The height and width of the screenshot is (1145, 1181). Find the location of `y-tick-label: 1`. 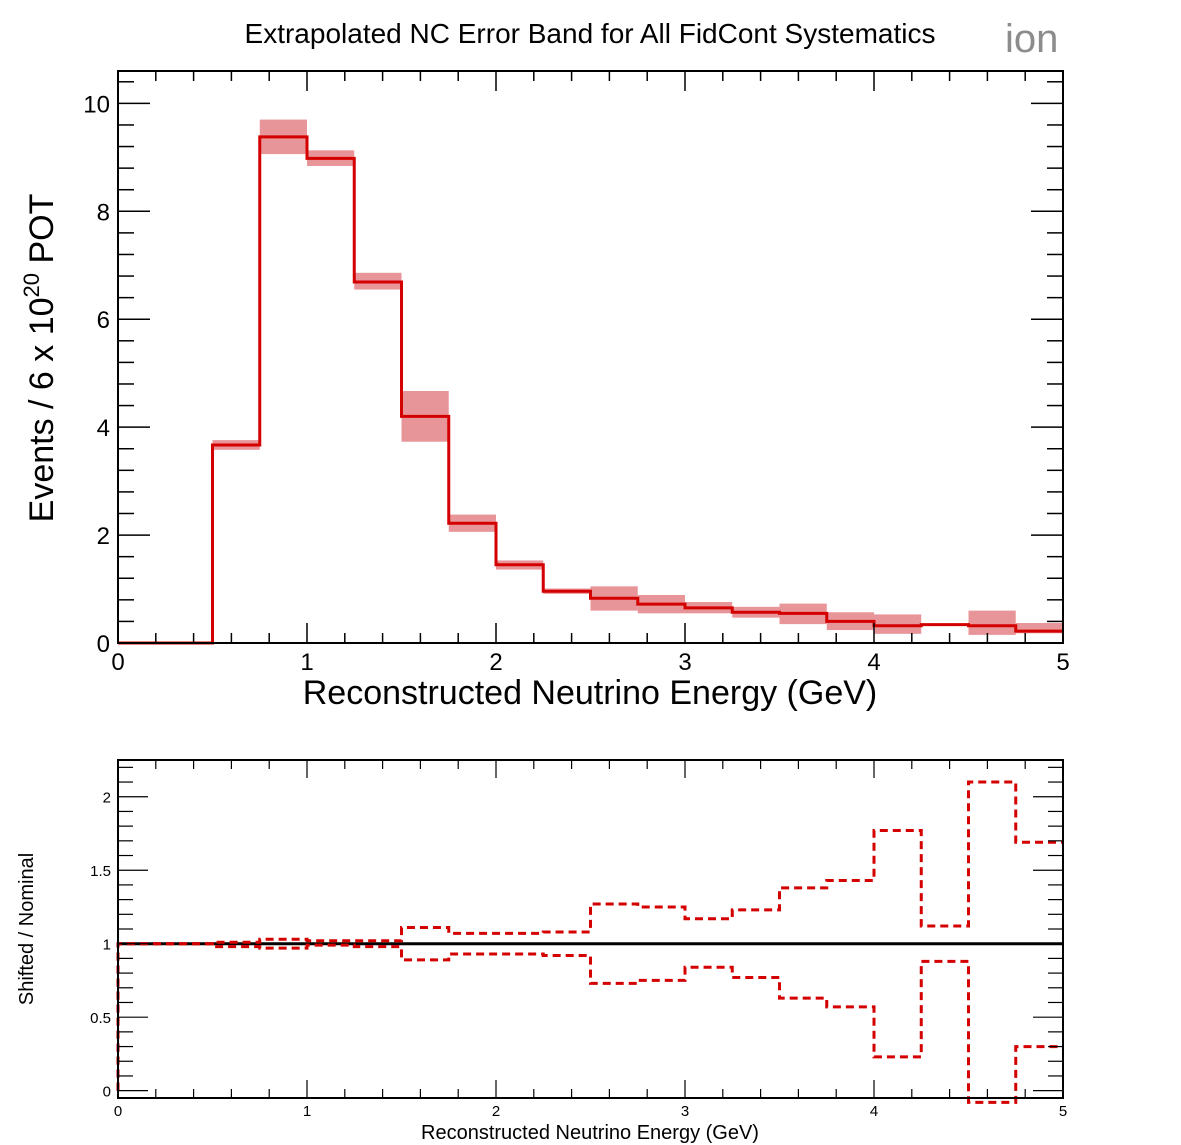

y-tick-label: 1 is located at coordinates (107, 945).